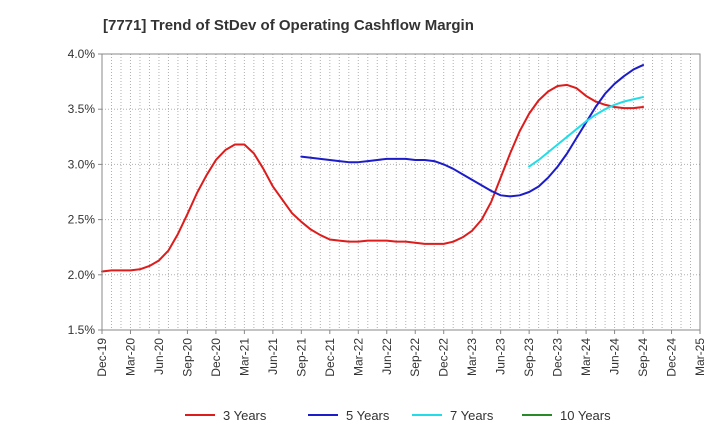  Describe the element at coordinates (472, 415) in the screenshot. I see `legend-label: 7 Years` at that location.